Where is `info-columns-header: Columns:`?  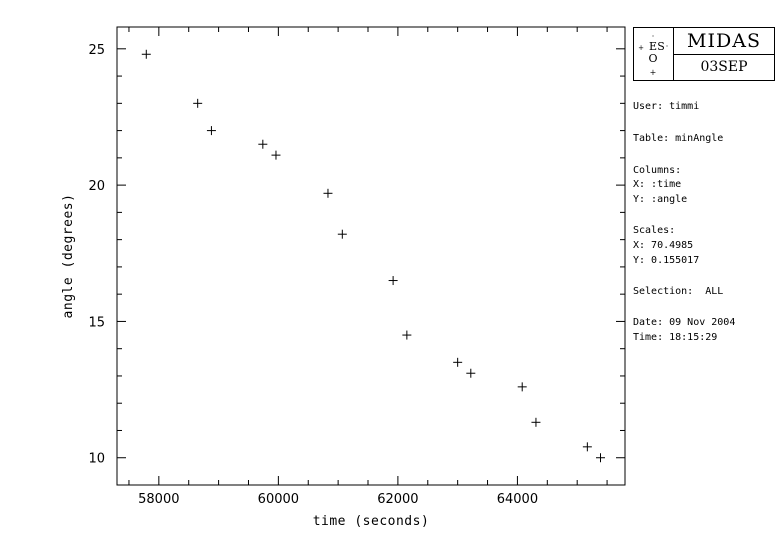
info-columns-header: Columns: is located at coordinates (657, 170).